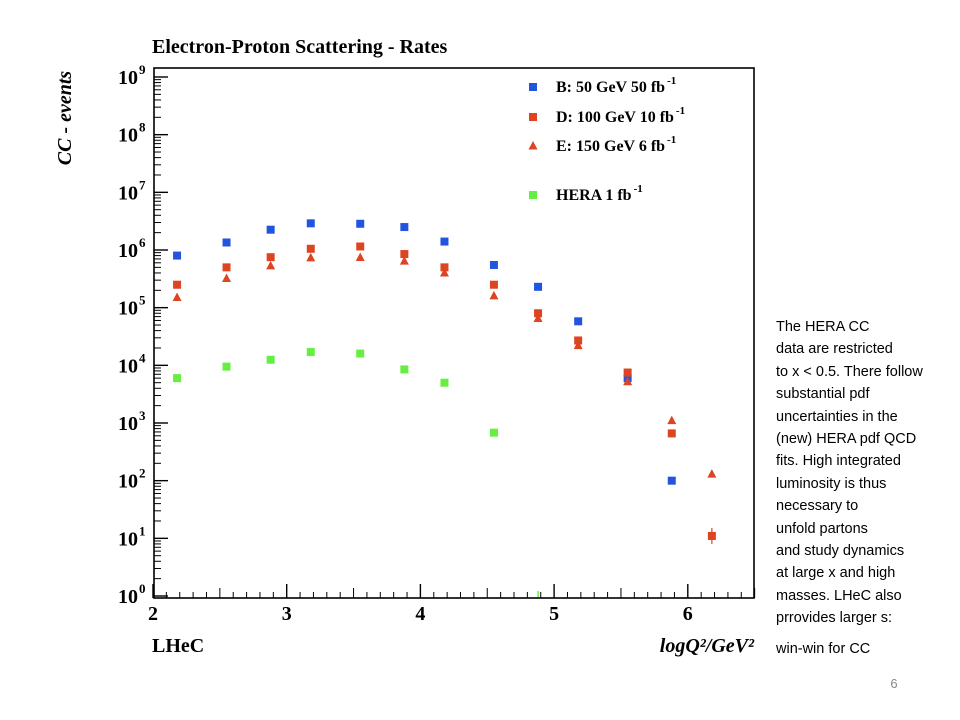 The image size is (960, 720). What do you see at coordinates (616, 85) in the screenshot?
I see `legend-entry: B: 50 GeV 50 fb -1` at bounding box center [616, 85].